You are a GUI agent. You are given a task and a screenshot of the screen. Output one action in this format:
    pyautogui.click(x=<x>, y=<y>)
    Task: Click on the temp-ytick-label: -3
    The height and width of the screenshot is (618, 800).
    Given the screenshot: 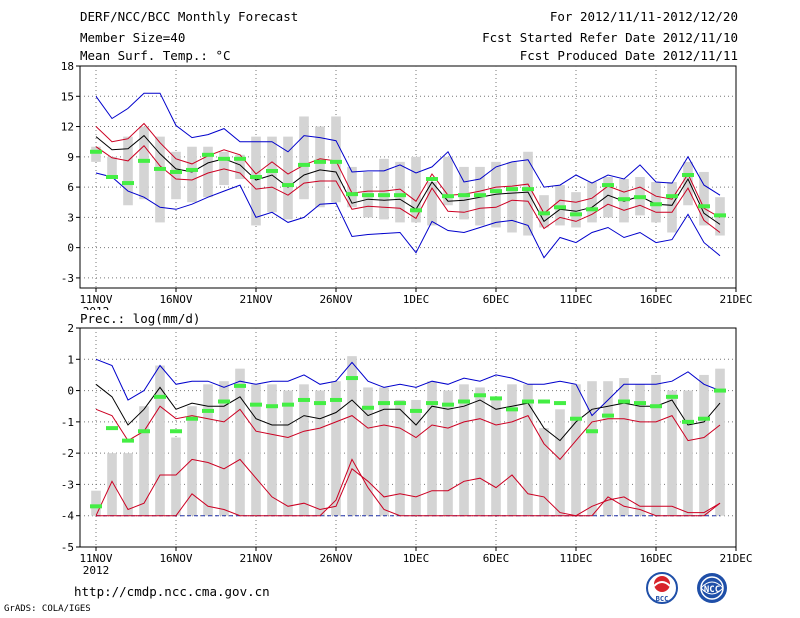 What is the action you would take?
    pyautogui.click(x=67, y=278)
    